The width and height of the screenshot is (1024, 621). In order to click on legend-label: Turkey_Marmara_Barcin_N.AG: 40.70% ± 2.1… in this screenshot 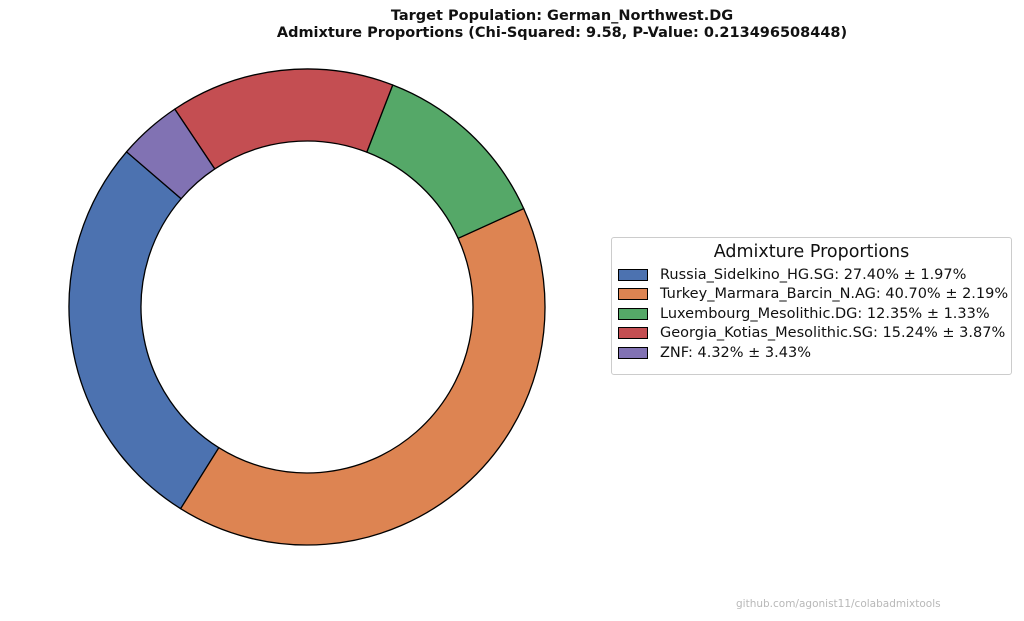, I will do `click(834, 294)`.